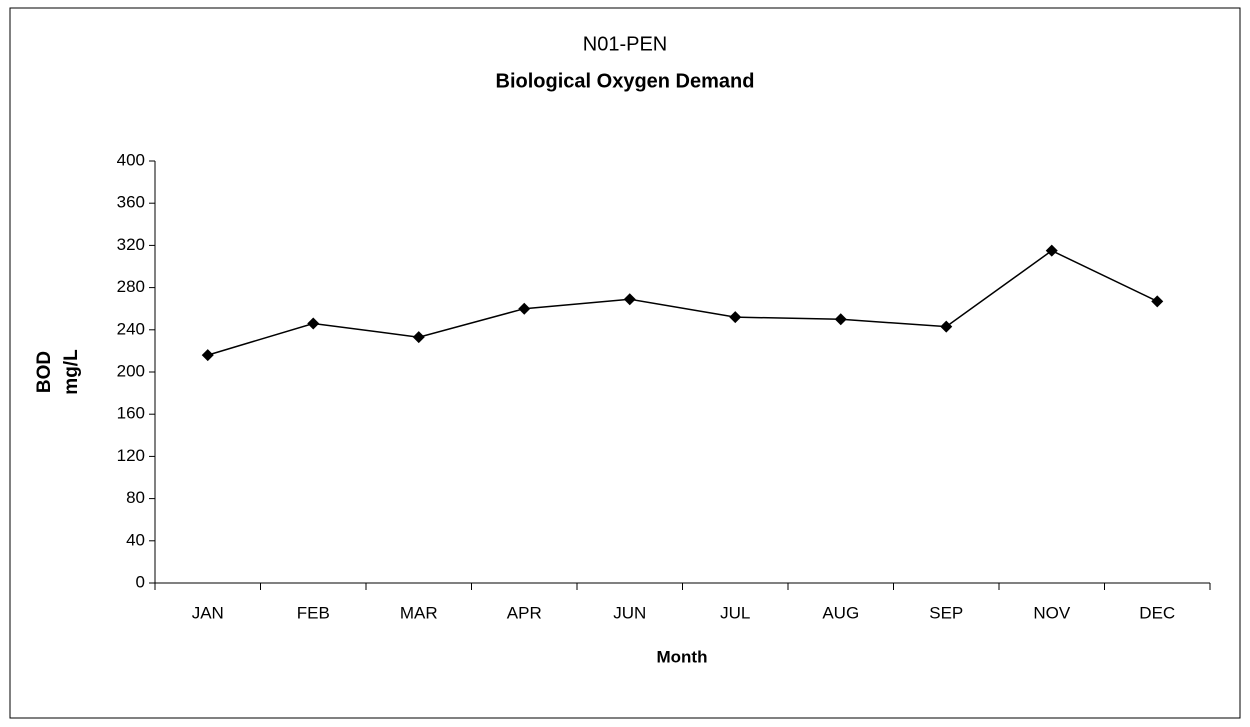  What do you see at coordinates (131, 413) in the screenshot?
I see `y-tick-label: 160` at bounding box center [131, 413].